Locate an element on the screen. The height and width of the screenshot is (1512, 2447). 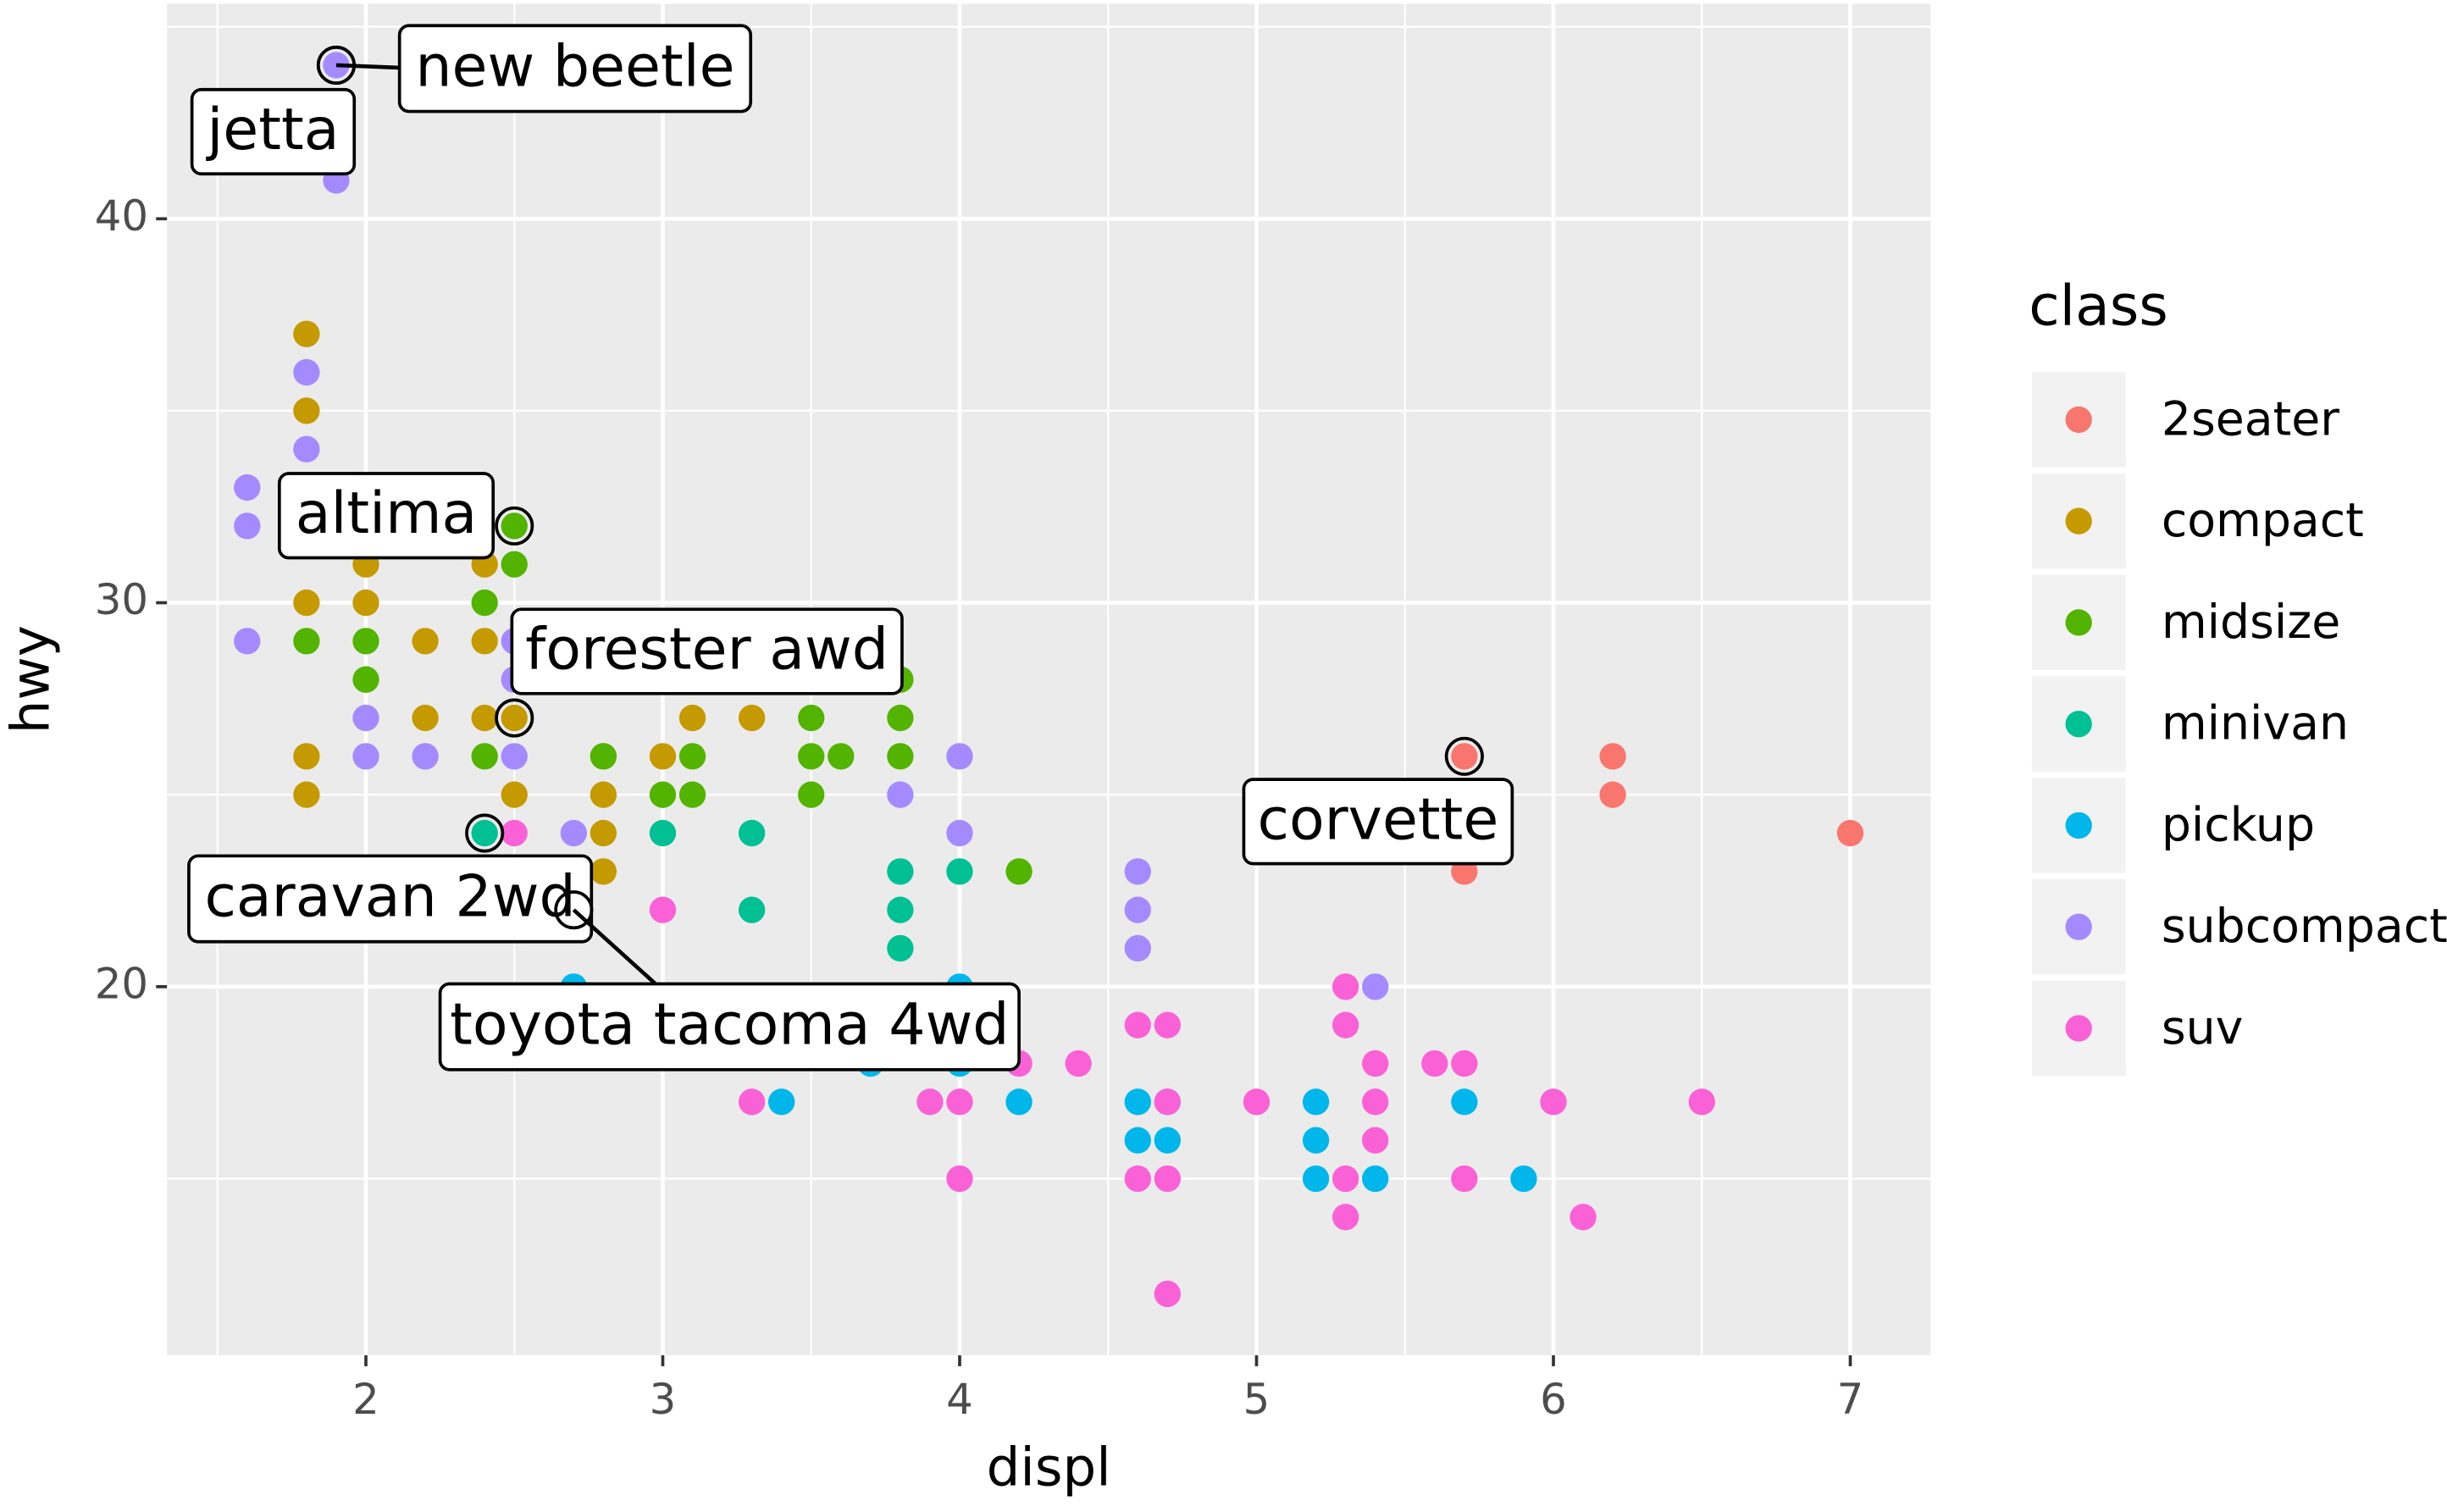
label-text: new beetle is located at coordinates (575, 66).